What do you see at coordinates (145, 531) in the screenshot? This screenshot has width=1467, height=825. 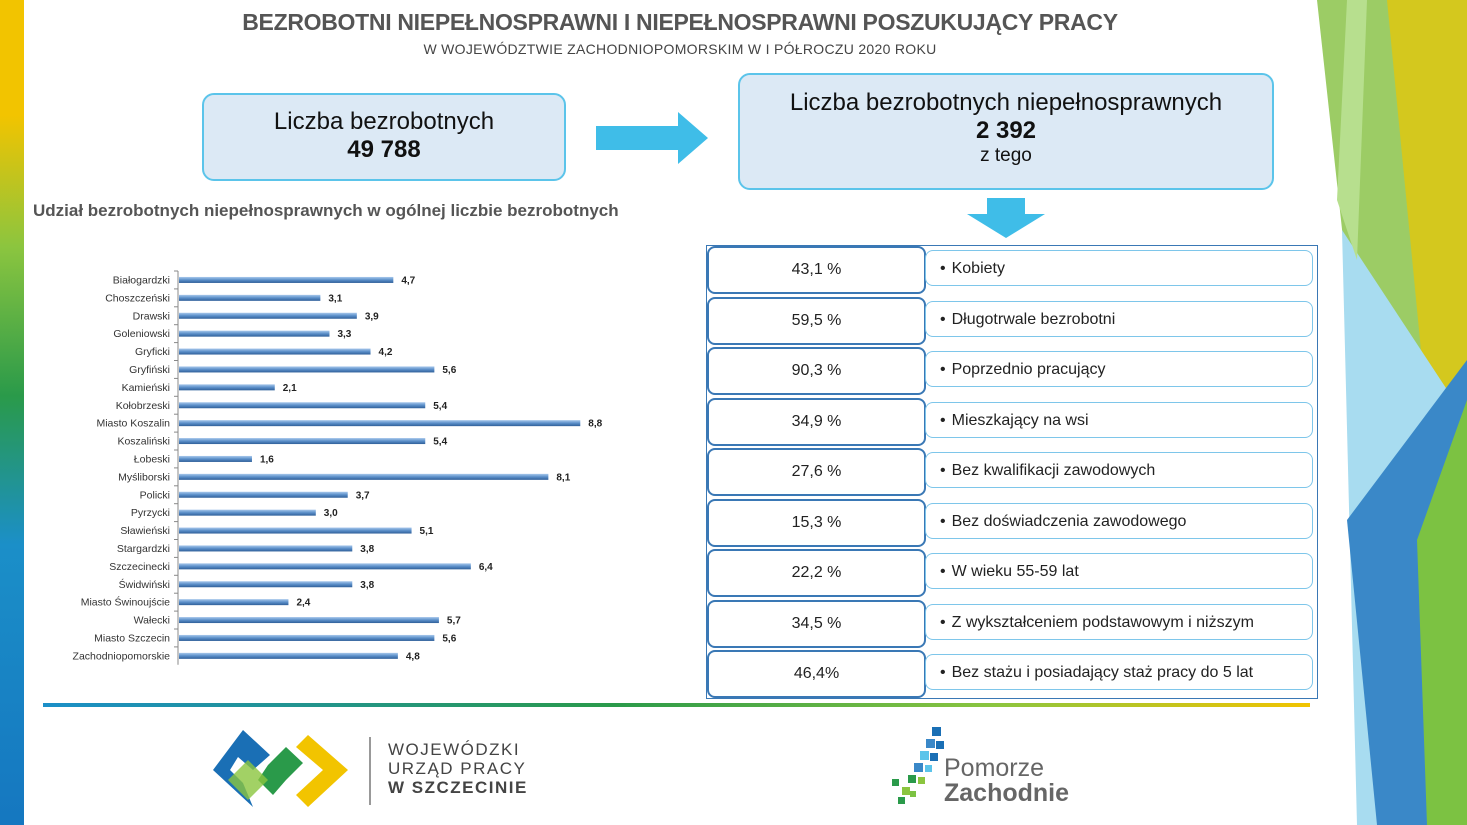 I see `category-label: Sławieński` at bounding box center [145, 531].